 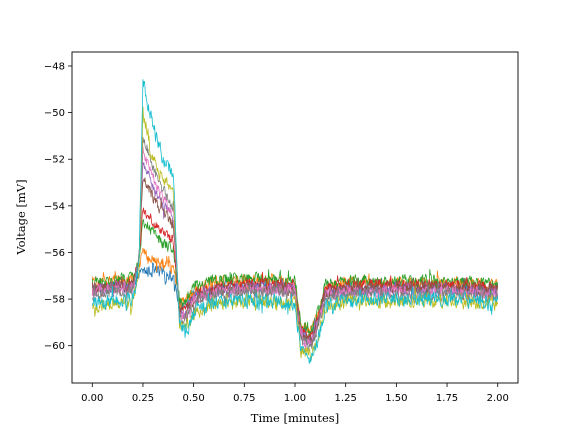 What do you see at coordinates (498, 398) in the screenshot?
I see `x-tick-label: 2.00` at bounding box center [498, 398].